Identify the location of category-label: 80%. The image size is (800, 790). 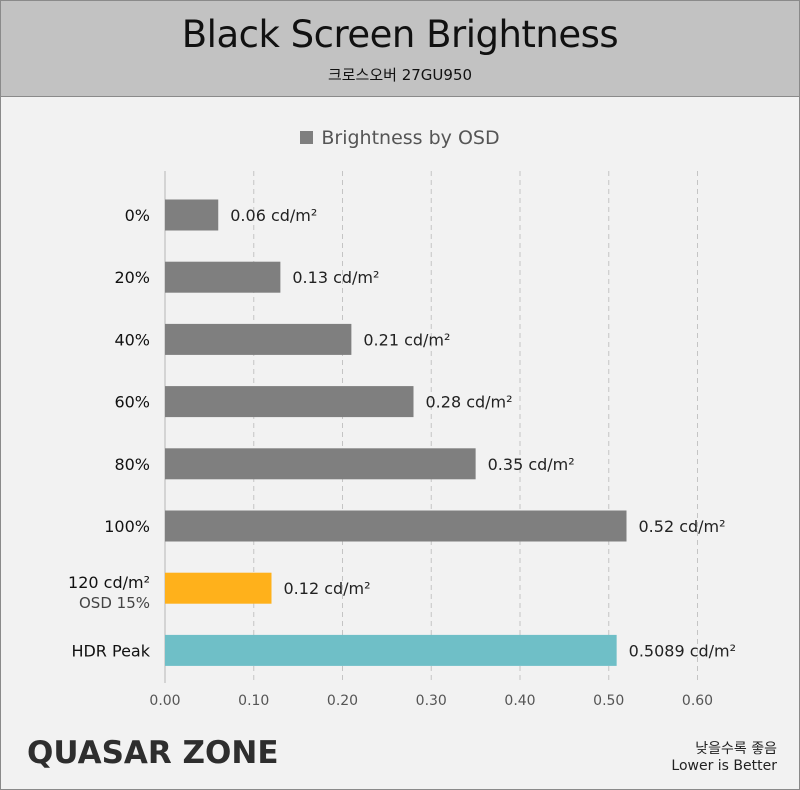
(132, 464).